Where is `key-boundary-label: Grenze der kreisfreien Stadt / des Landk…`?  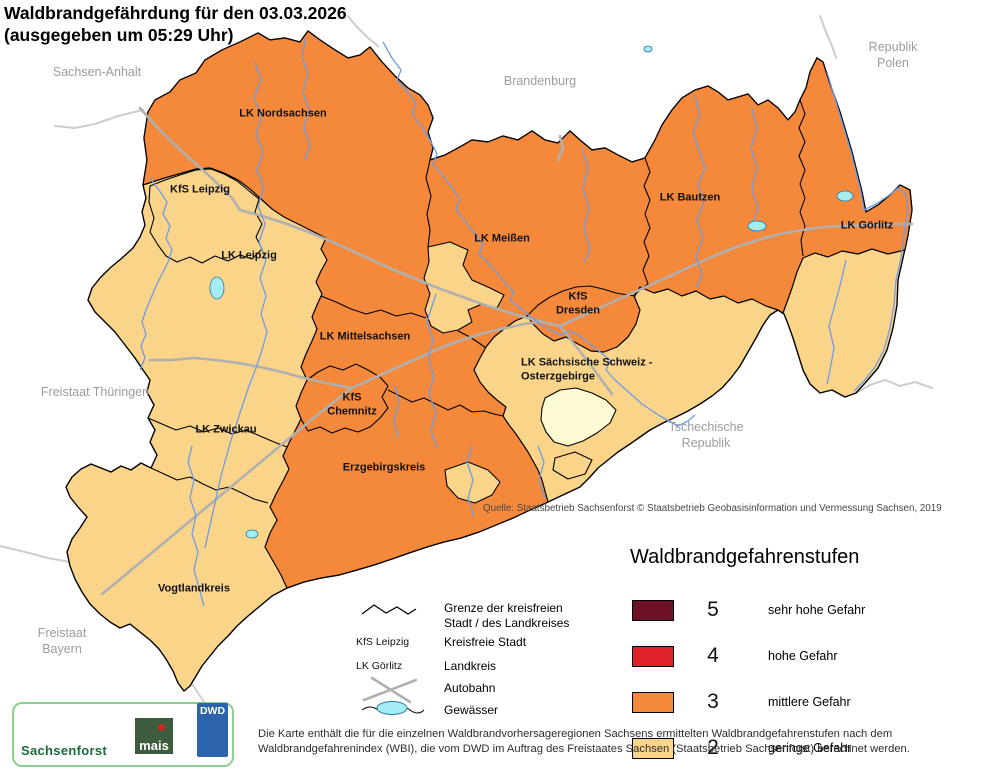 key-boundary-label: Grenze der kreisfreien Stadt / des Landk… is located at coordinates (507, 615).